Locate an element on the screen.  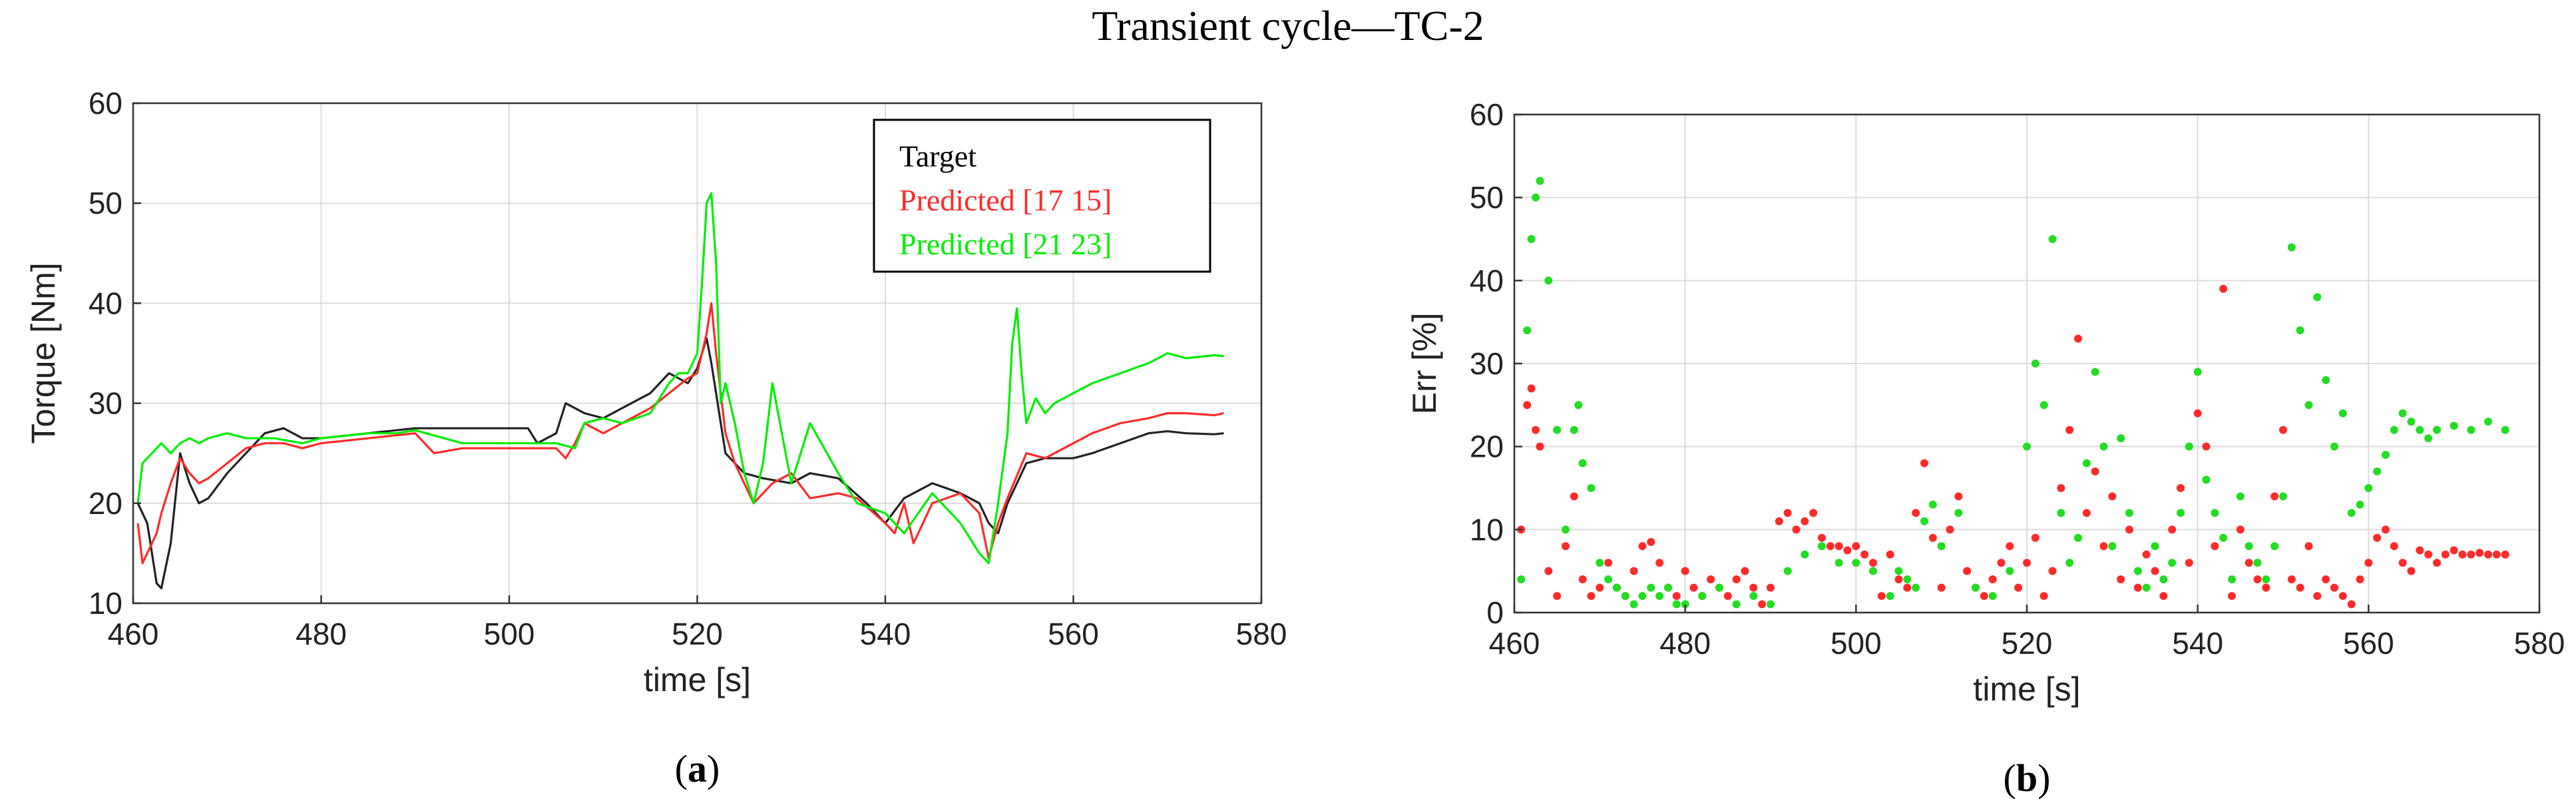
y-tick-label: 10 is located at coordinates (1487, 529).